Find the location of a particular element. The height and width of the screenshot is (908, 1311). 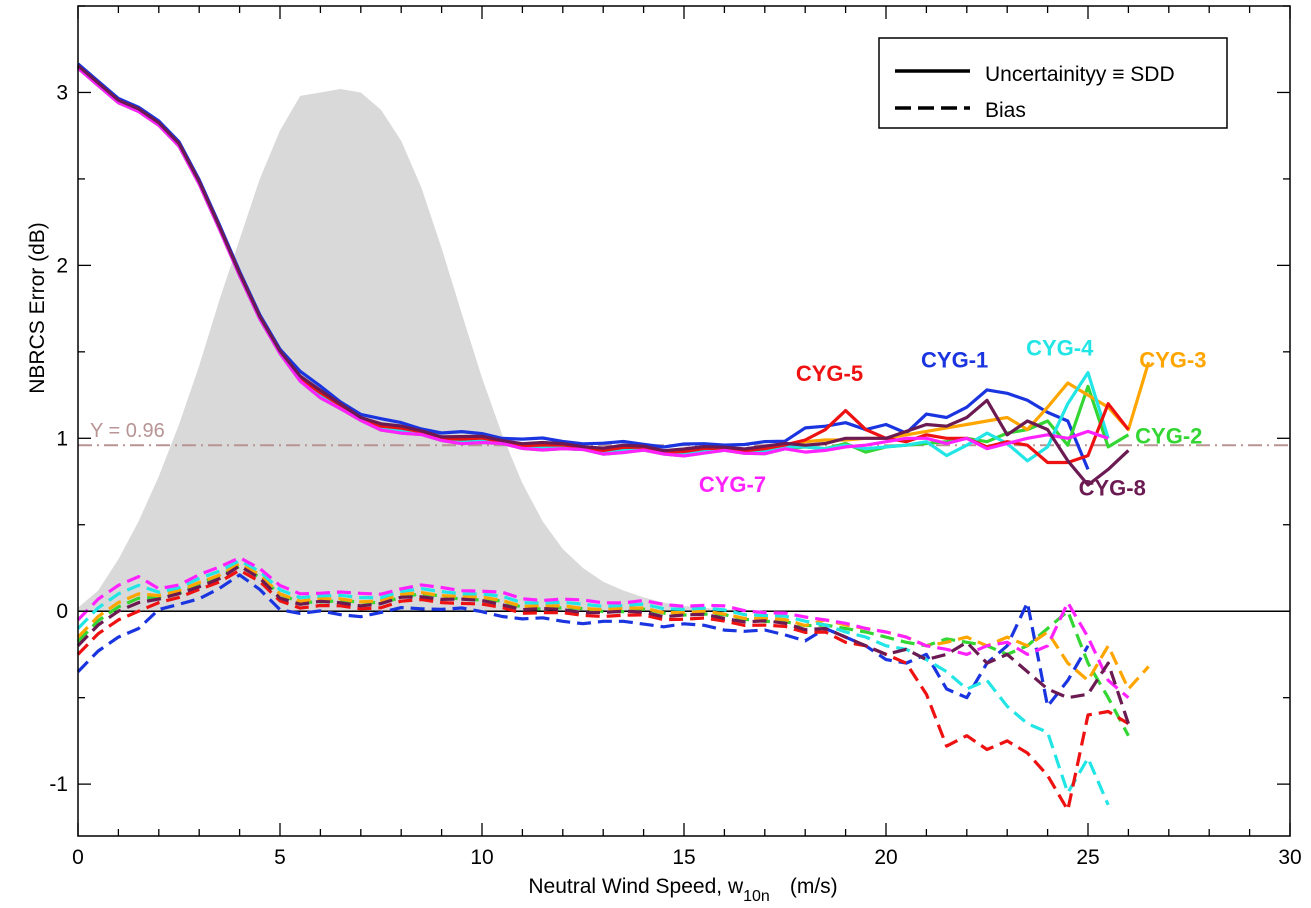

x-axis-label-subscript: 10n is located at coordinates (756, 896).